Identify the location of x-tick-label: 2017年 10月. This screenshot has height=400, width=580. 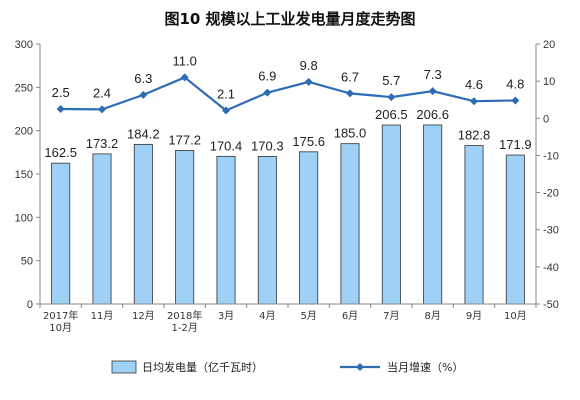
(60, 321).